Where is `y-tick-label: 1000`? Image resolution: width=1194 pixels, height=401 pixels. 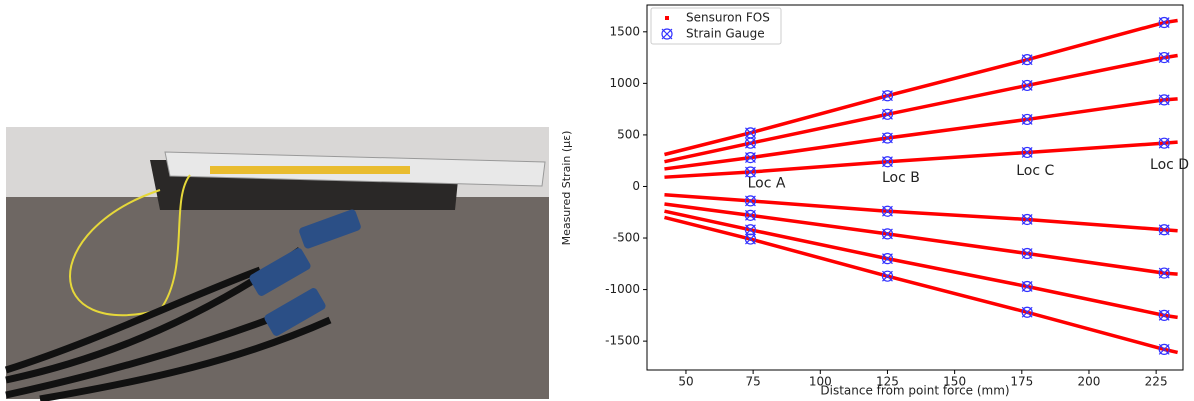 y-tick-label: 1000 is located at coordinates (624, 83).